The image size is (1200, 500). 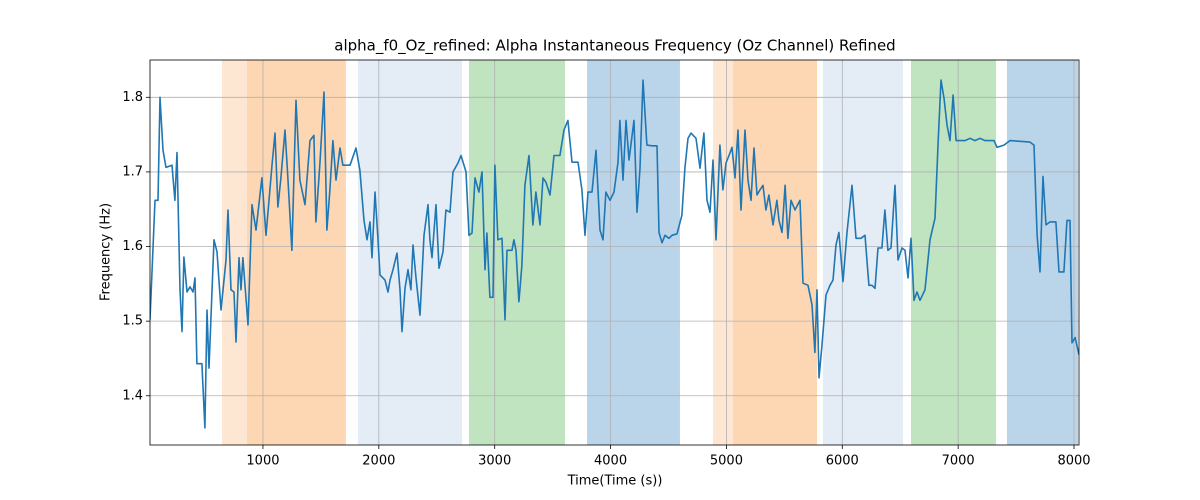 I want to click on x-tick-label: 1000, so click(x=262, y=461).